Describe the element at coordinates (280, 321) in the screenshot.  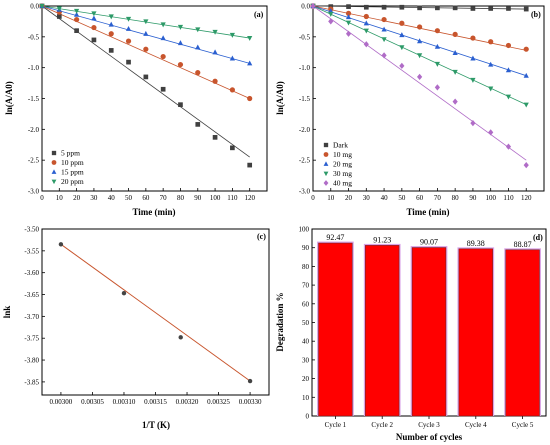
I see `y-axis-title: Degradation %` at that location.